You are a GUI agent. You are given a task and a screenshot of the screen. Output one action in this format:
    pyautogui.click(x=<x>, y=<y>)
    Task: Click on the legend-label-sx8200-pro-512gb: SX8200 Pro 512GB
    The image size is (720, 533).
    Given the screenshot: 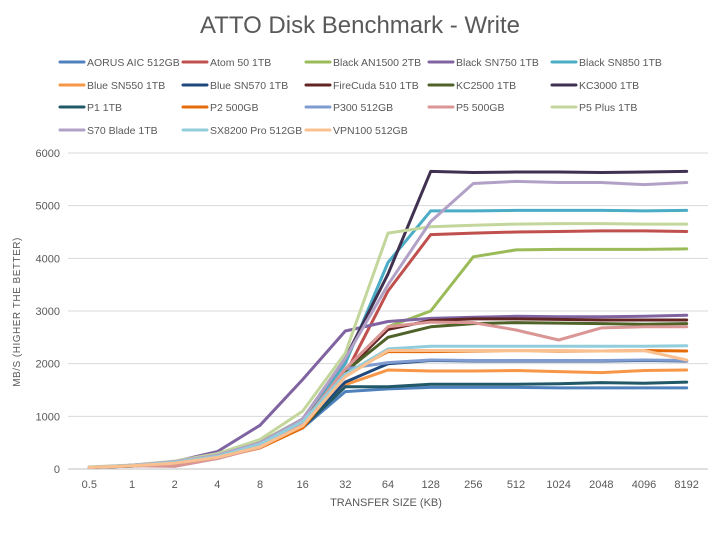 What is the action you would take?
    pyautogui.click(x=256, y=131)
    